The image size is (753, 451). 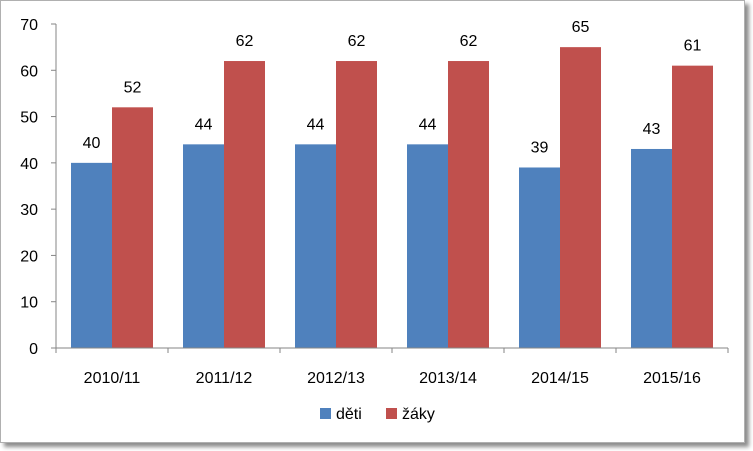 I want to click on legend: děti žáky, so click(x=377, y=414).